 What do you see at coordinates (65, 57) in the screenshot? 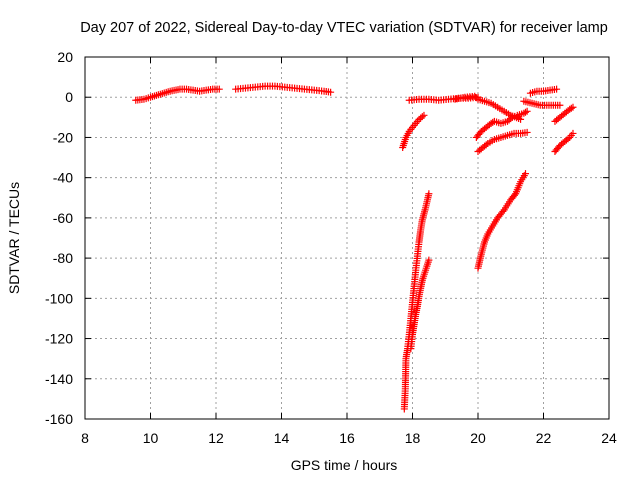
I see `y-tick-label: 20` at bounding box center [65, 57].